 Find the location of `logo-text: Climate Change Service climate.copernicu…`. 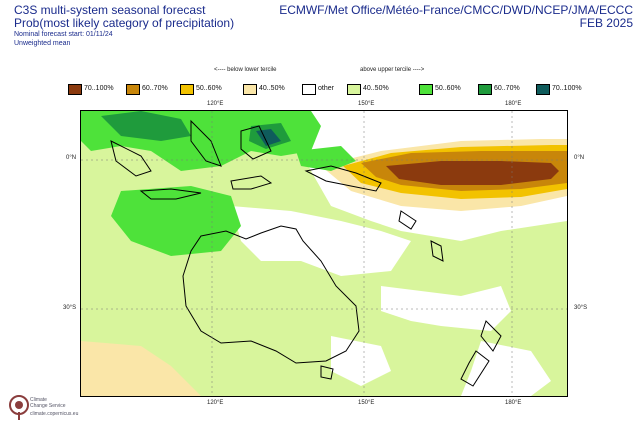

logo-text: Climate Change Service climate.copernicu… is located at coordinates (54, 407).